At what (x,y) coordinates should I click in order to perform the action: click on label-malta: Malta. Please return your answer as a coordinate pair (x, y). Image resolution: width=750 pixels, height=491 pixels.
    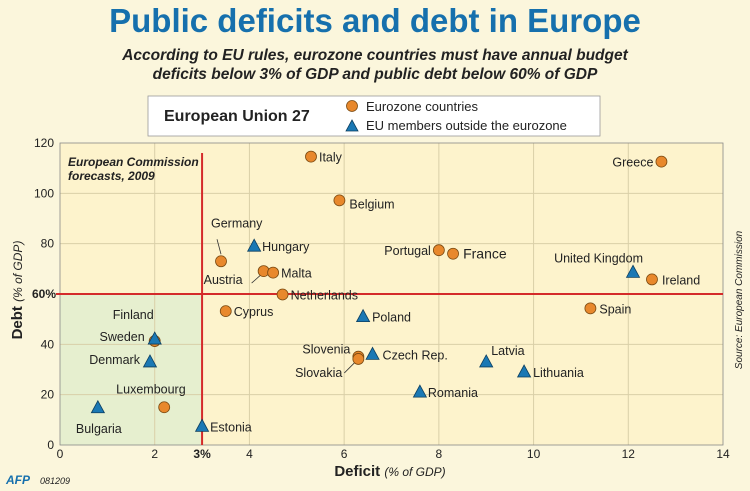
    Looking at the image, I should click on (296, 274).